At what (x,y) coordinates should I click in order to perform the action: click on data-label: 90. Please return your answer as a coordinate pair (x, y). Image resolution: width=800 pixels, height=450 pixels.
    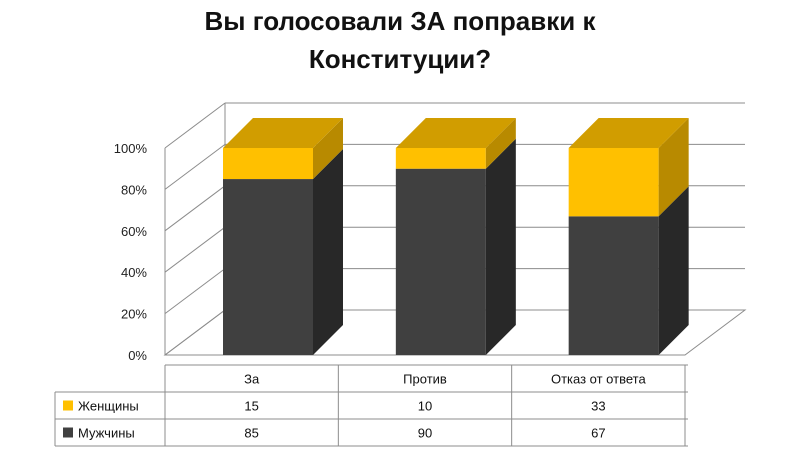
    Looking at the image, I should click on (425, 433).